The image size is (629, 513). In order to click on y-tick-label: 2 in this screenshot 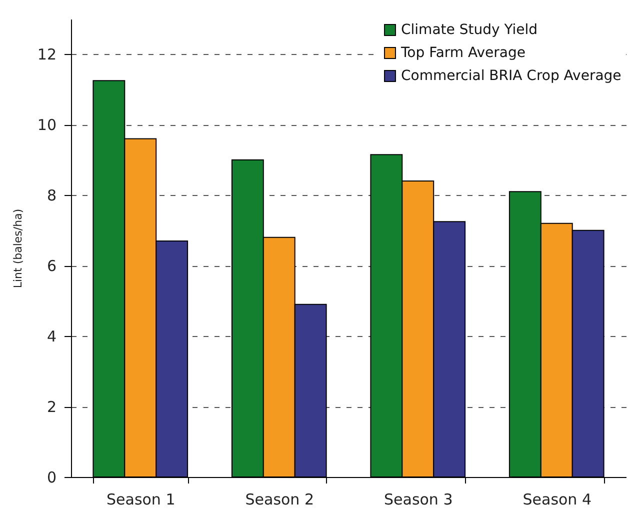, I will do `click(51, 407)`.